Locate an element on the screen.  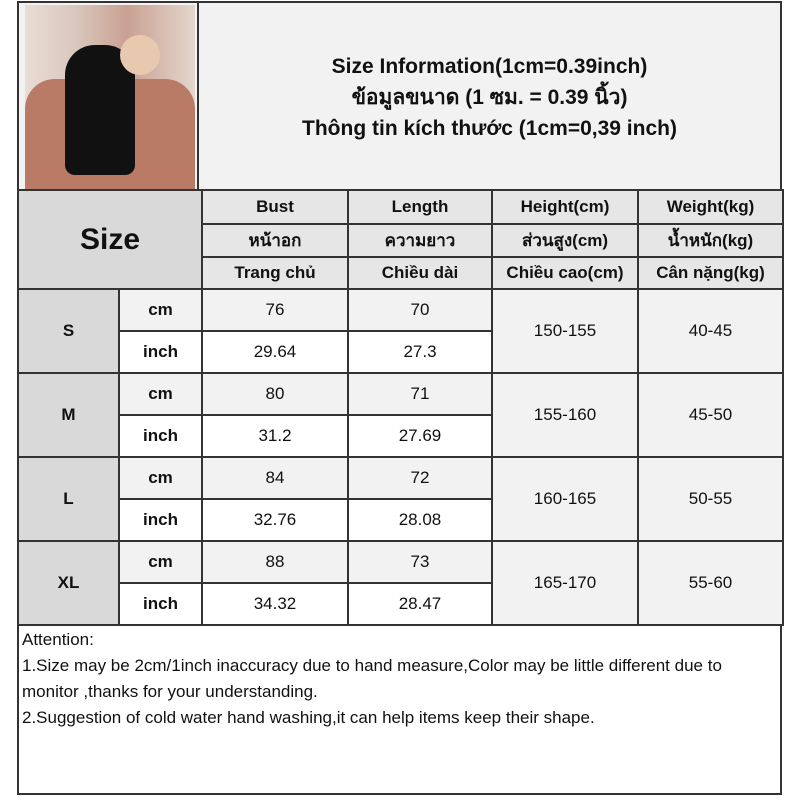
table-row-inch: inch 31.2 27.69 is located at coordinates (400, 436).